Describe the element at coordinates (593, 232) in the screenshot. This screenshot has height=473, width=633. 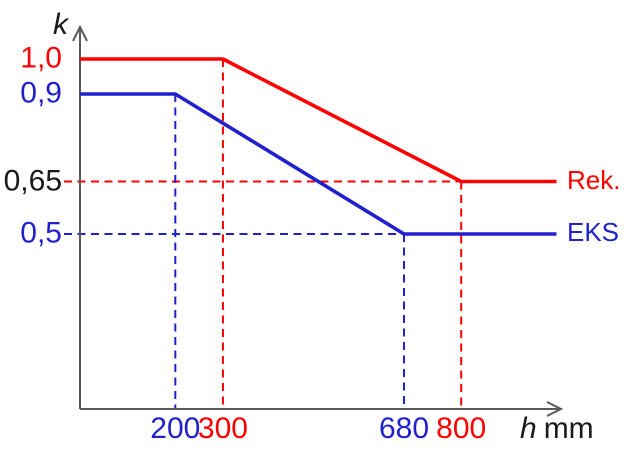
I see `legend-eks: EKS` at that location.